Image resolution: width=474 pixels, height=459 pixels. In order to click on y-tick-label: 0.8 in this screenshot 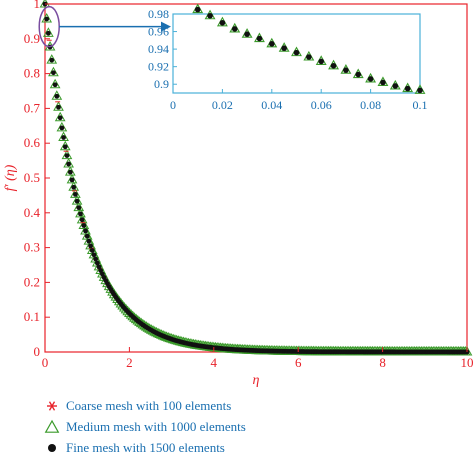, I will do `click(32, 73)`.